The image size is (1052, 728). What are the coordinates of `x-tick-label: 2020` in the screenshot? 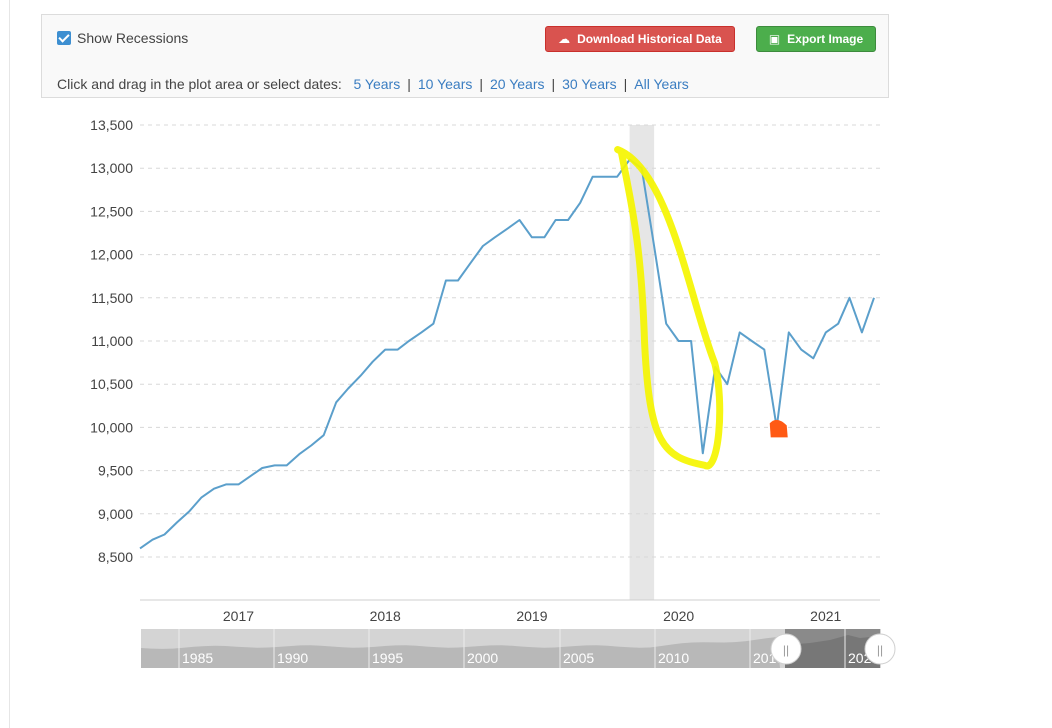 It's located at (678, 616).